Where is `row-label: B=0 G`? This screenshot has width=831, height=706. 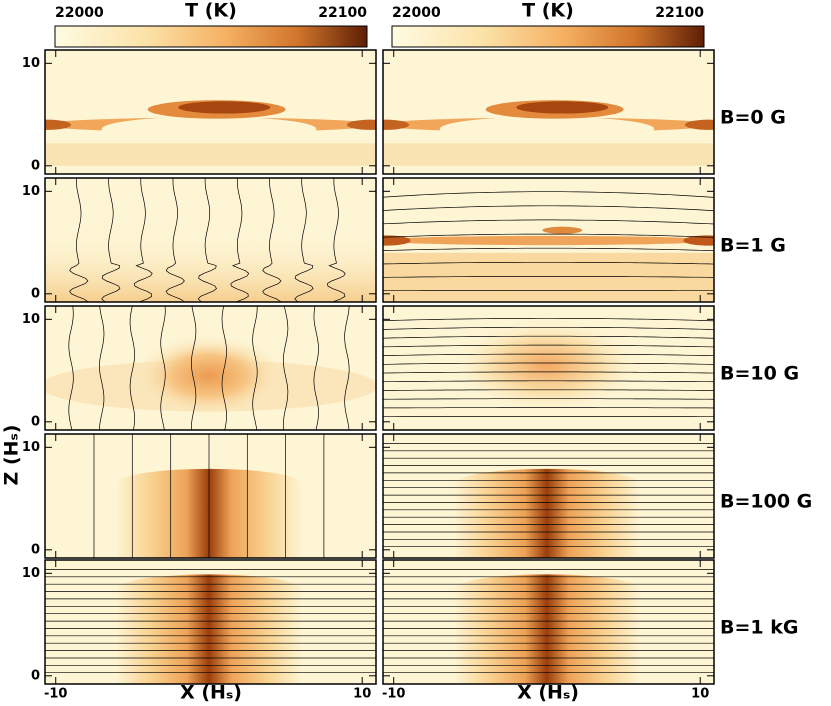 row-label: B=0 G is located at coordinates (753, 118).